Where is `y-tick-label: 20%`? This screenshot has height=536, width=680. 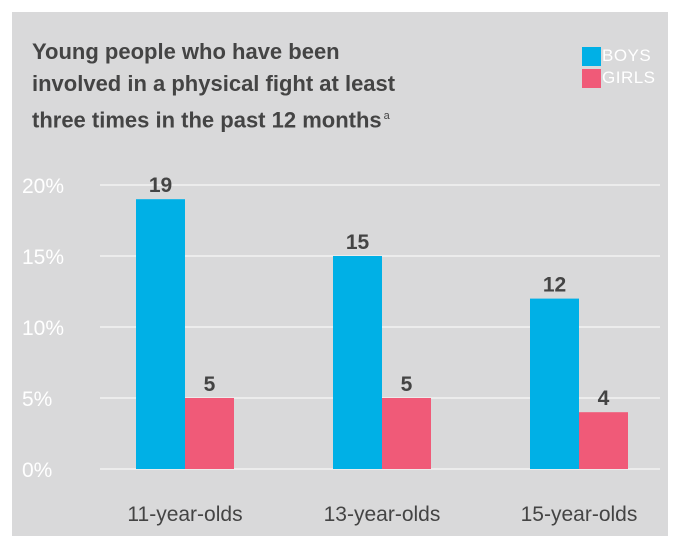
y-tick-label: 20% is located at coordinates (43, 186).